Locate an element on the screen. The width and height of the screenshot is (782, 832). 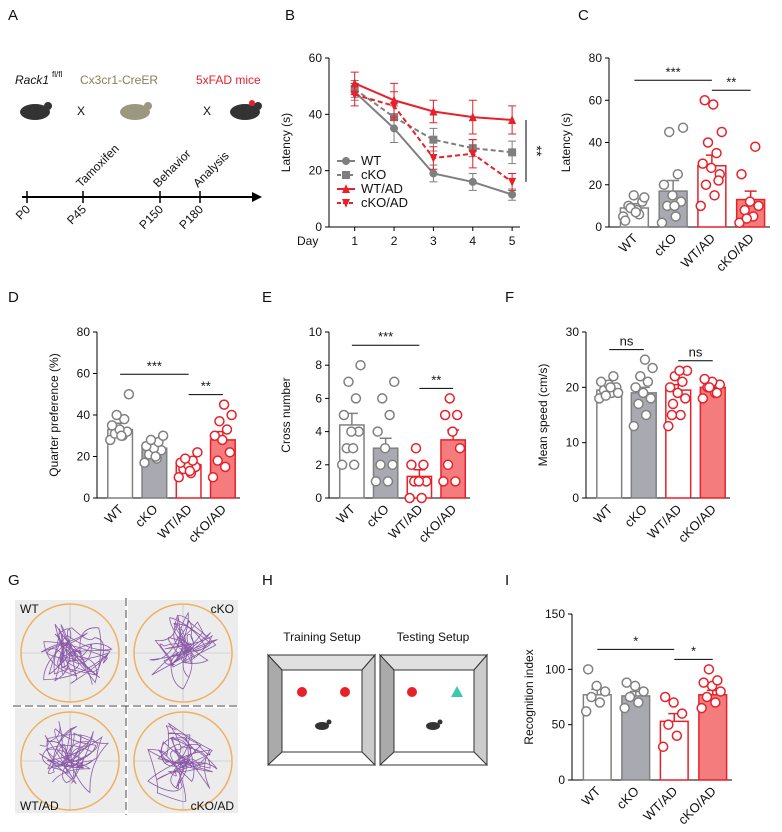
x-tick-label: 4 is located at coordinates (472, 241).